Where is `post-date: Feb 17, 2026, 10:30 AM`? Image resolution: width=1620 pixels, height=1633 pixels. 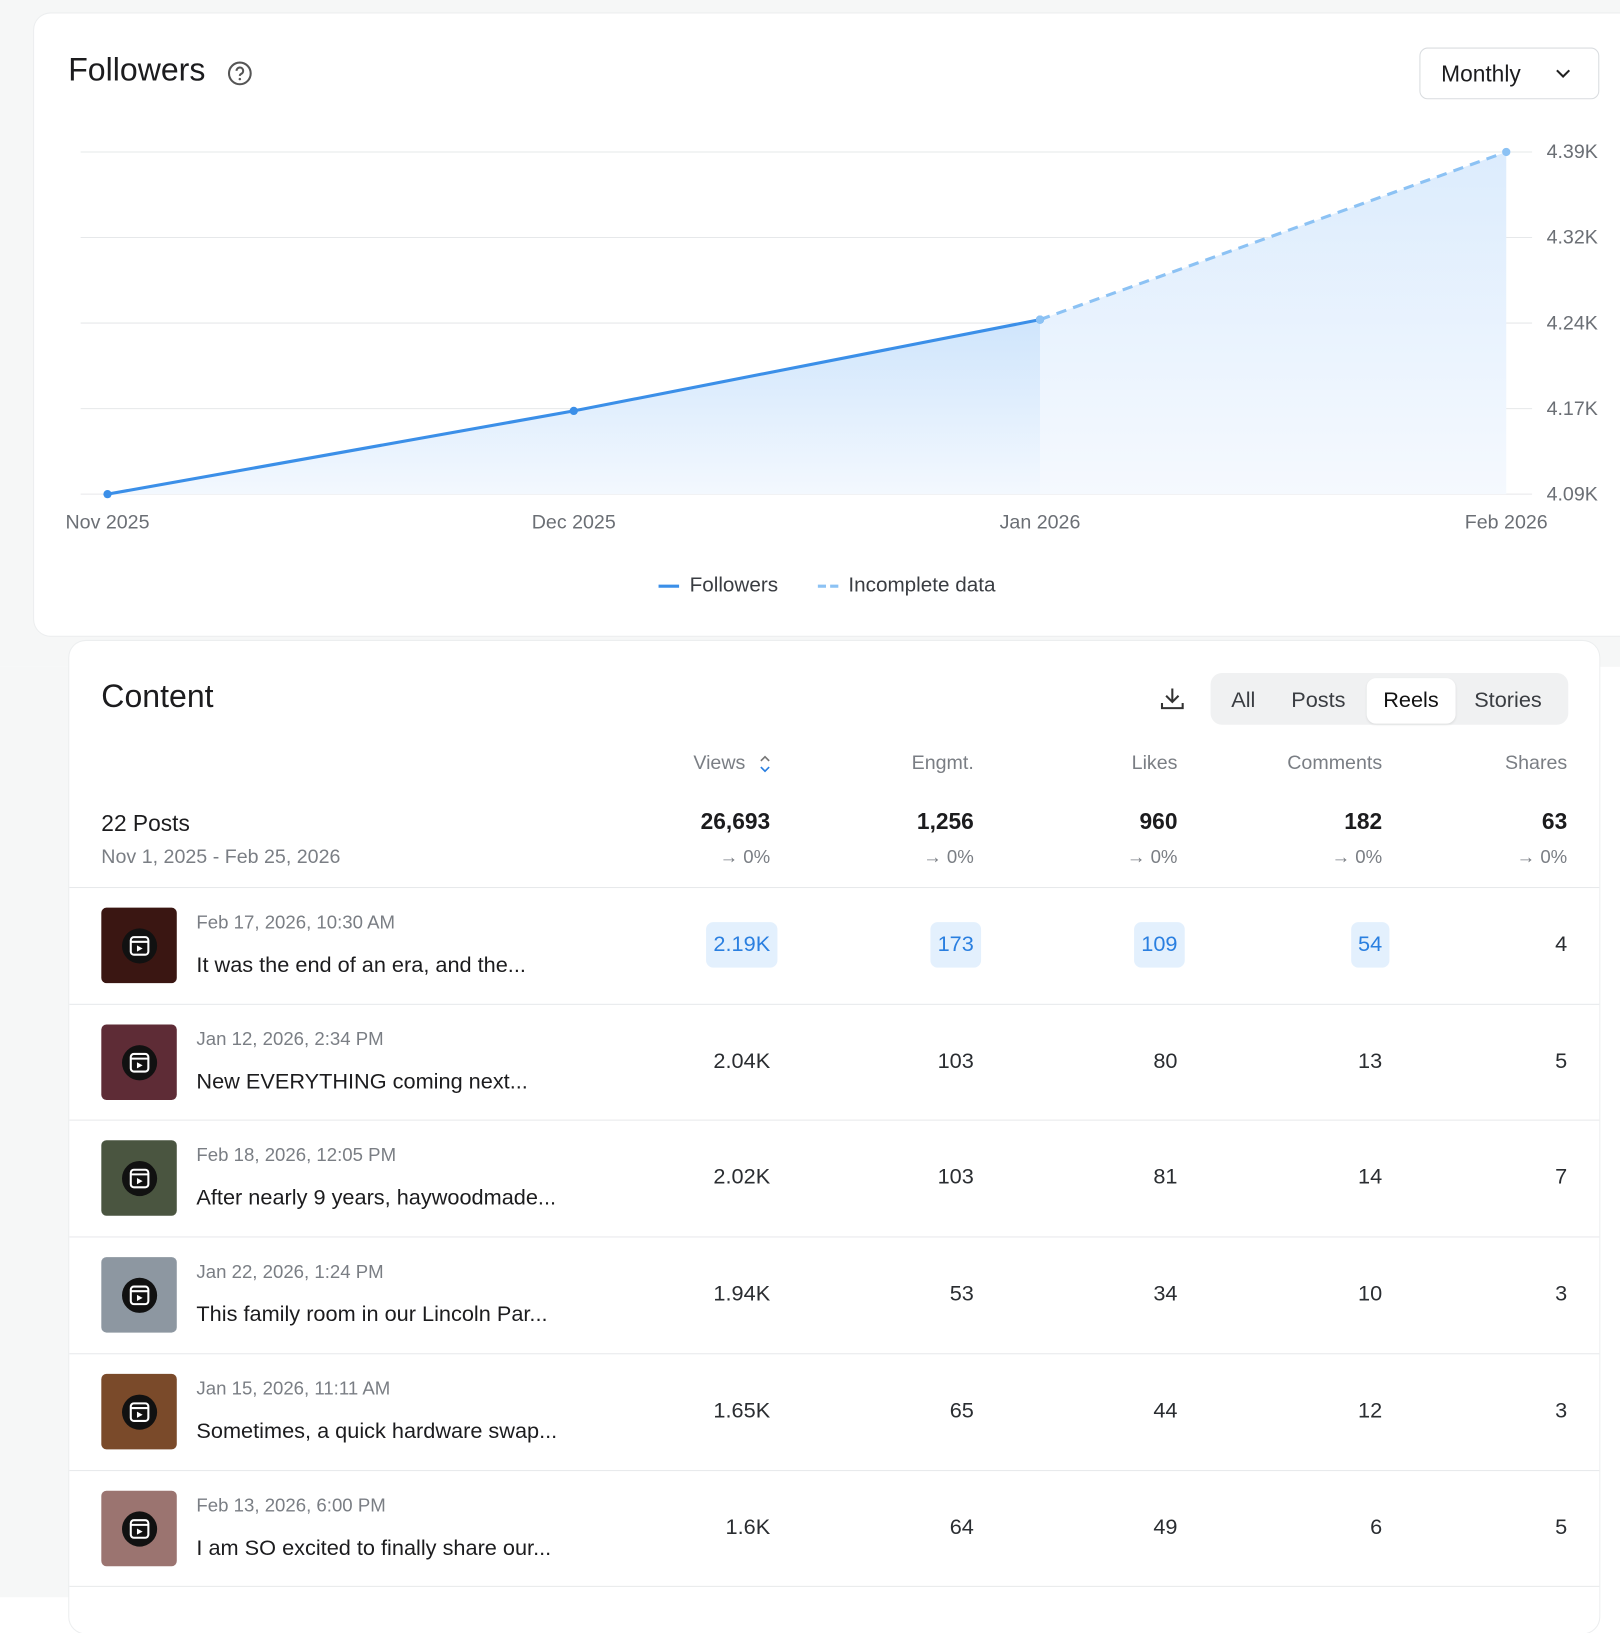 post-date: Feb 17, 2026, 10:30 AM is located at coordinates (296, 922).